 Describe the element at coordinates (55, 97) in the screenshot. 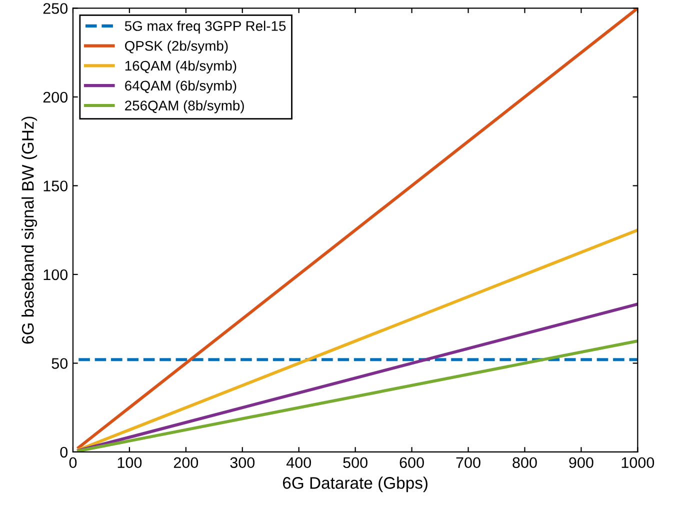

I see `y-tick-label: 200` at that location.